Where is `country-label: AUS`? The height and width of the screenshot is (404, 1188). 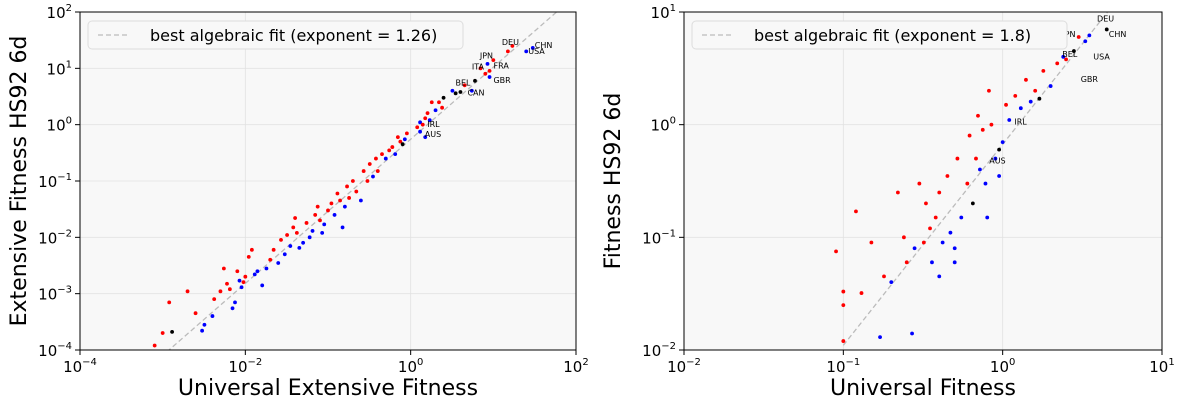
country-label: AUS is located at coordinates (433, 134).